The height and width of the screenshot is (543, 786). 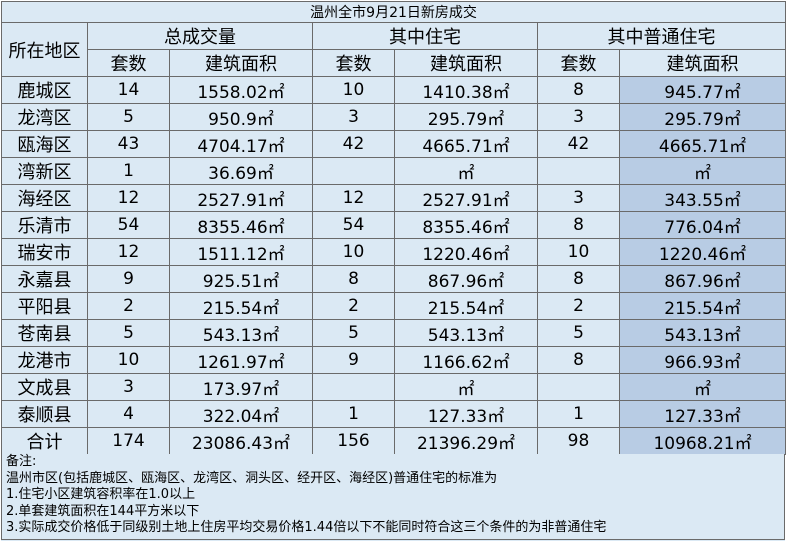 What do you see at coordinates (393, 360) in the screenshot?
I see `table-row: 龙港市 10 1261.97㎡ 9 1166.62㎡ 8 966.93㎡` at bounding box center [393, 360].